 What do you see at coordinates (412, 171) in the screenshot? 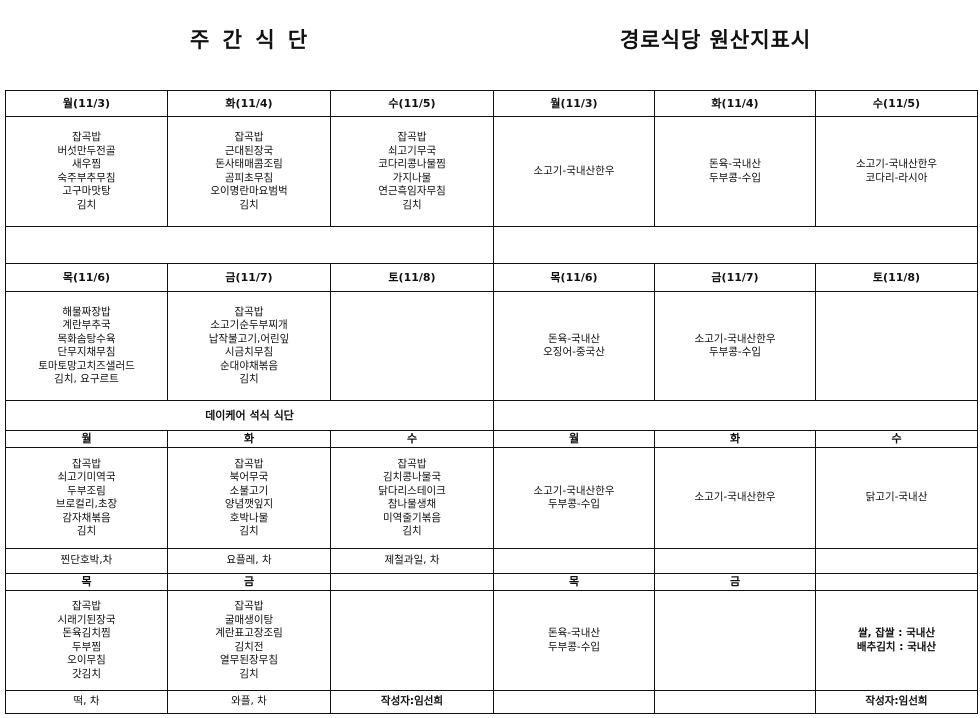
I see `menu-cell: 잡곡밥 쇠고기무국 코다리콩나물찜 가지나물 연근흑임자무침 김치` at bounding box center [412, 171].